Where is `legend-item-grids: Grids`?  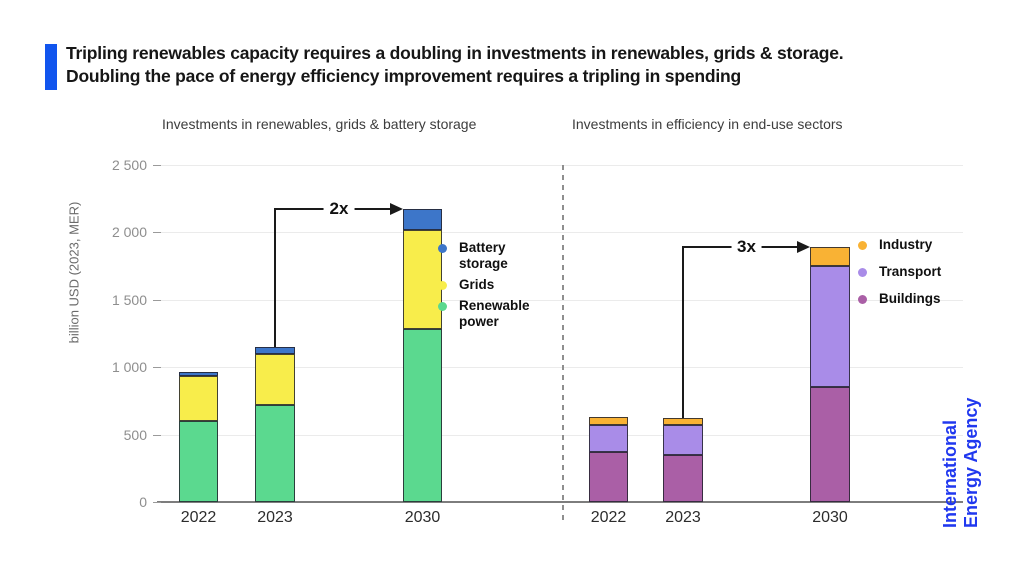 legend-item-grids: Grids is located at coordinates (484, 285).